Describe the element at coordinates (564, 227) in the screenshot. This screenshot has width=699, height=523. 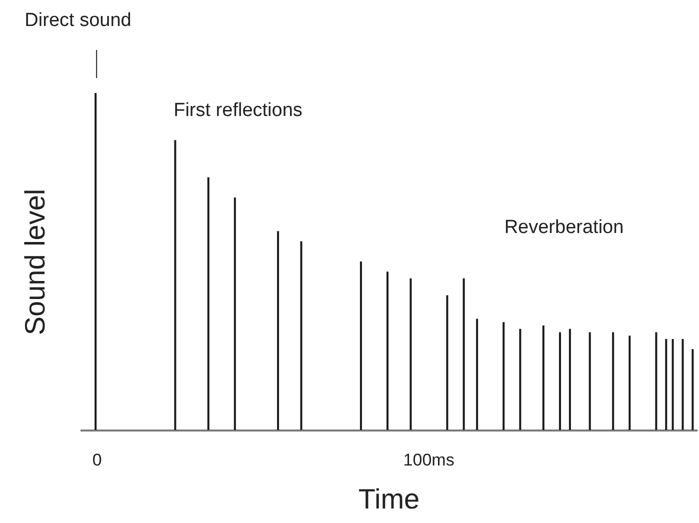
I see `annotation: Reverberation` at that location.